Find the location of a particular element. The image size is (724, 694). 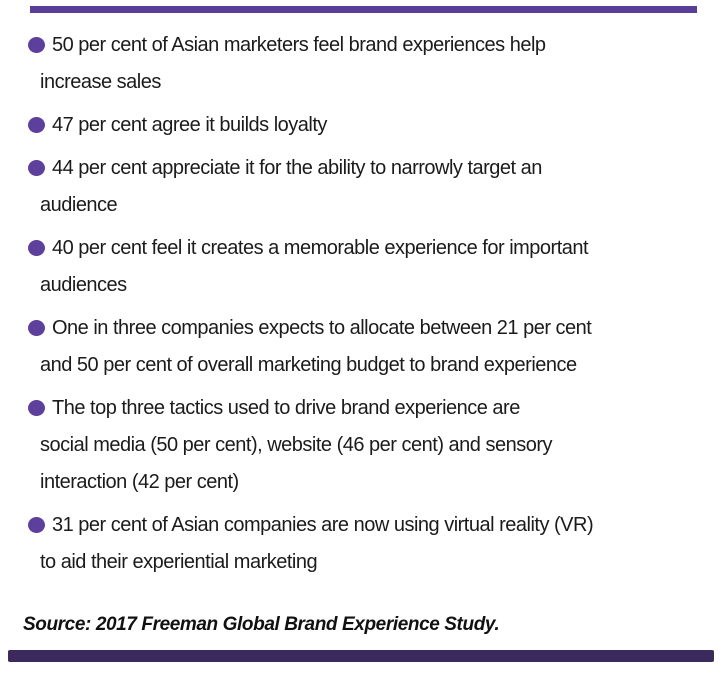

fact-line: 47 per cent agree it builds loyalty is located at coordinates (189, 125).